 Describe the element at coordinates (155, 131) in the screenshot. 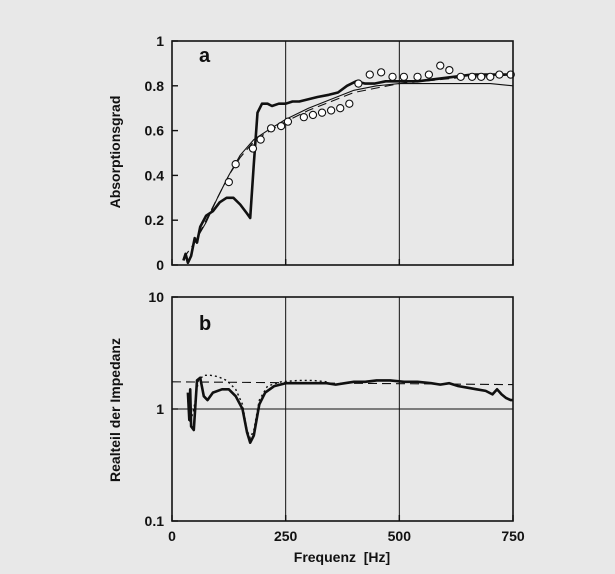

I see `y-tick-label: 0.6` at that location.